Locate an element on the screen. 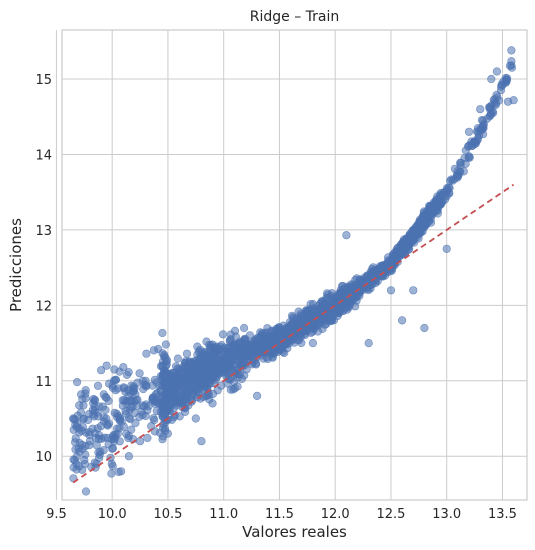 The height and width of the screenshot is (550, 535). x-tick-label: 10.0 is located at coordinates (112, 514).